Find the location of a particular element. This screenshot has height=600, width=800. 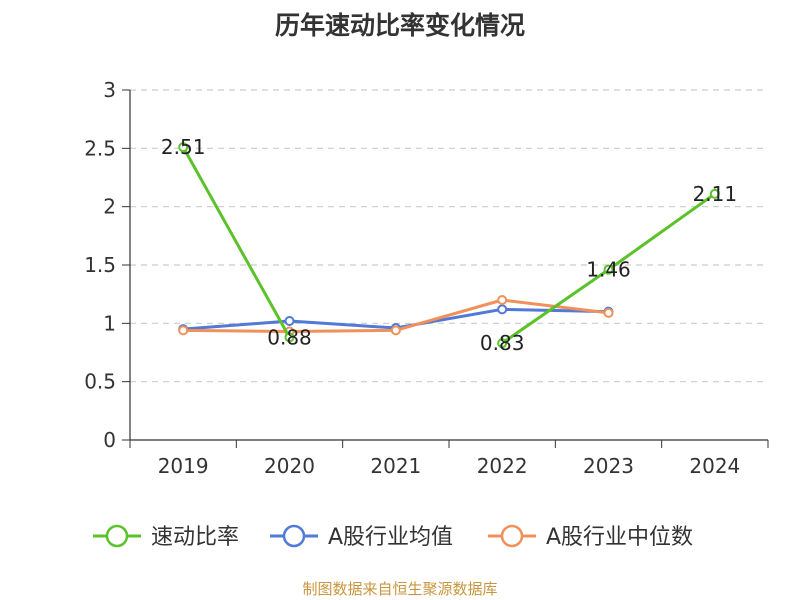

legend-item: A股行业中位数 is located at coordinates (590, 537).